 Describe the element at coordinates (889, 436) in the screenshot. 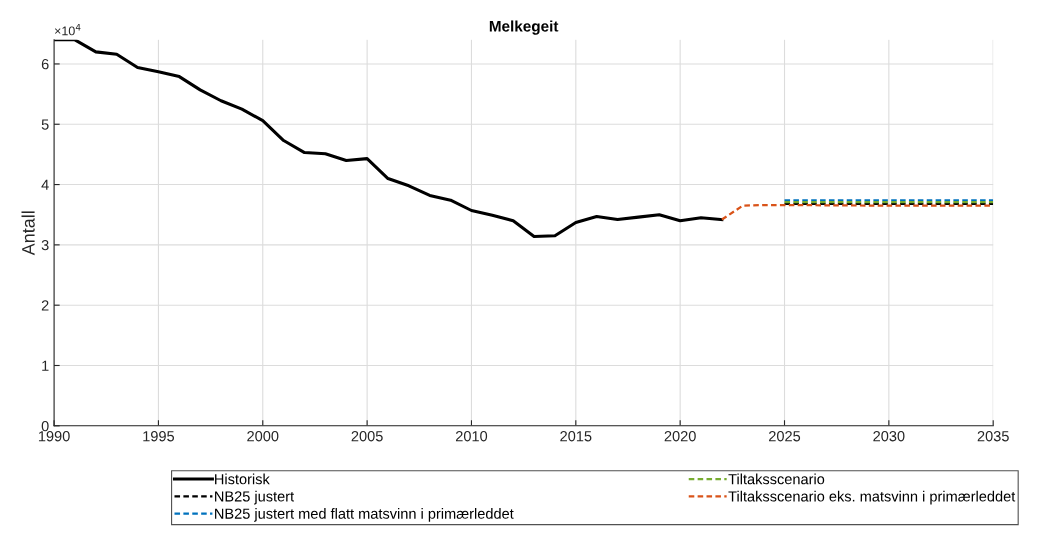

I see `x-tick-label: 2030` at that location.